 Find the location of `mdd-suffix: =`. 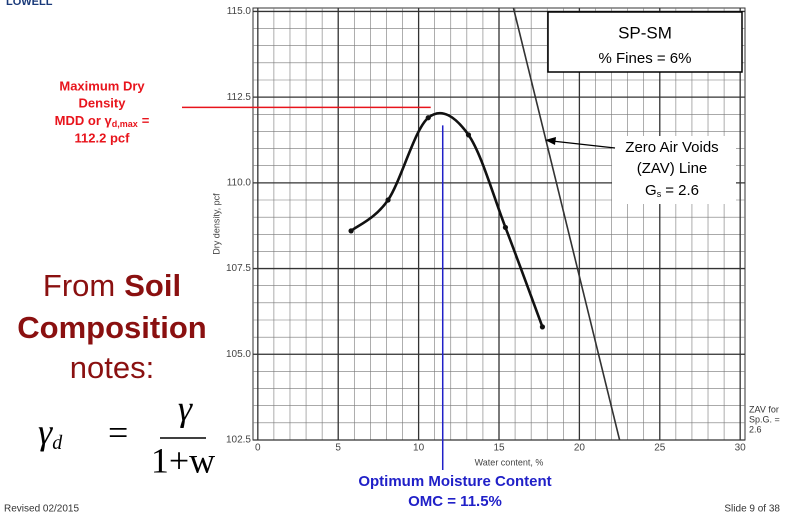

mdd-suffix: = is located at coordinates (146, 120).